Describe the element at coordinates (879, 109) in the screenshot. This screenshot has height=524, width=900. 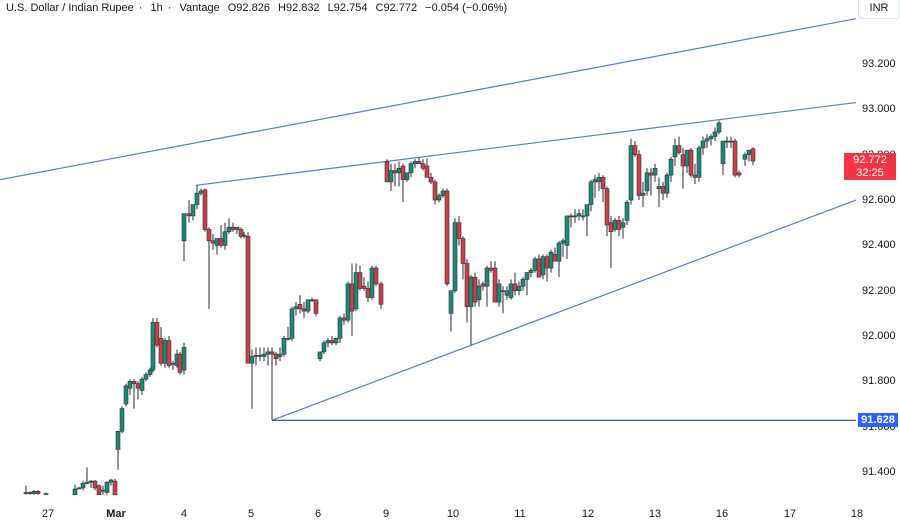
I see `price-tick: 93.000` at that location.